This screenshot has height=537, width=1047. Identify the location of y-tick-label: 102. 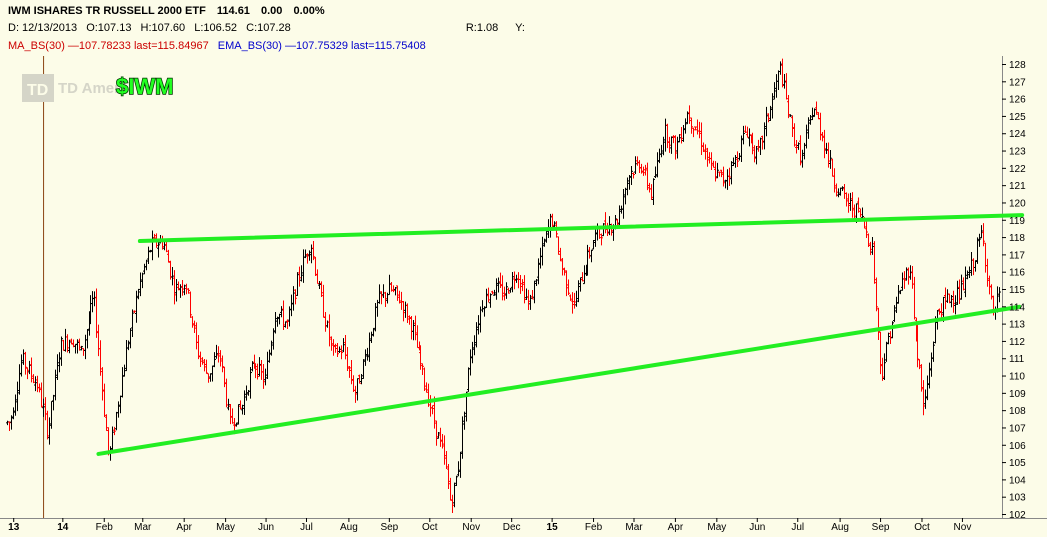
(1017, 515).